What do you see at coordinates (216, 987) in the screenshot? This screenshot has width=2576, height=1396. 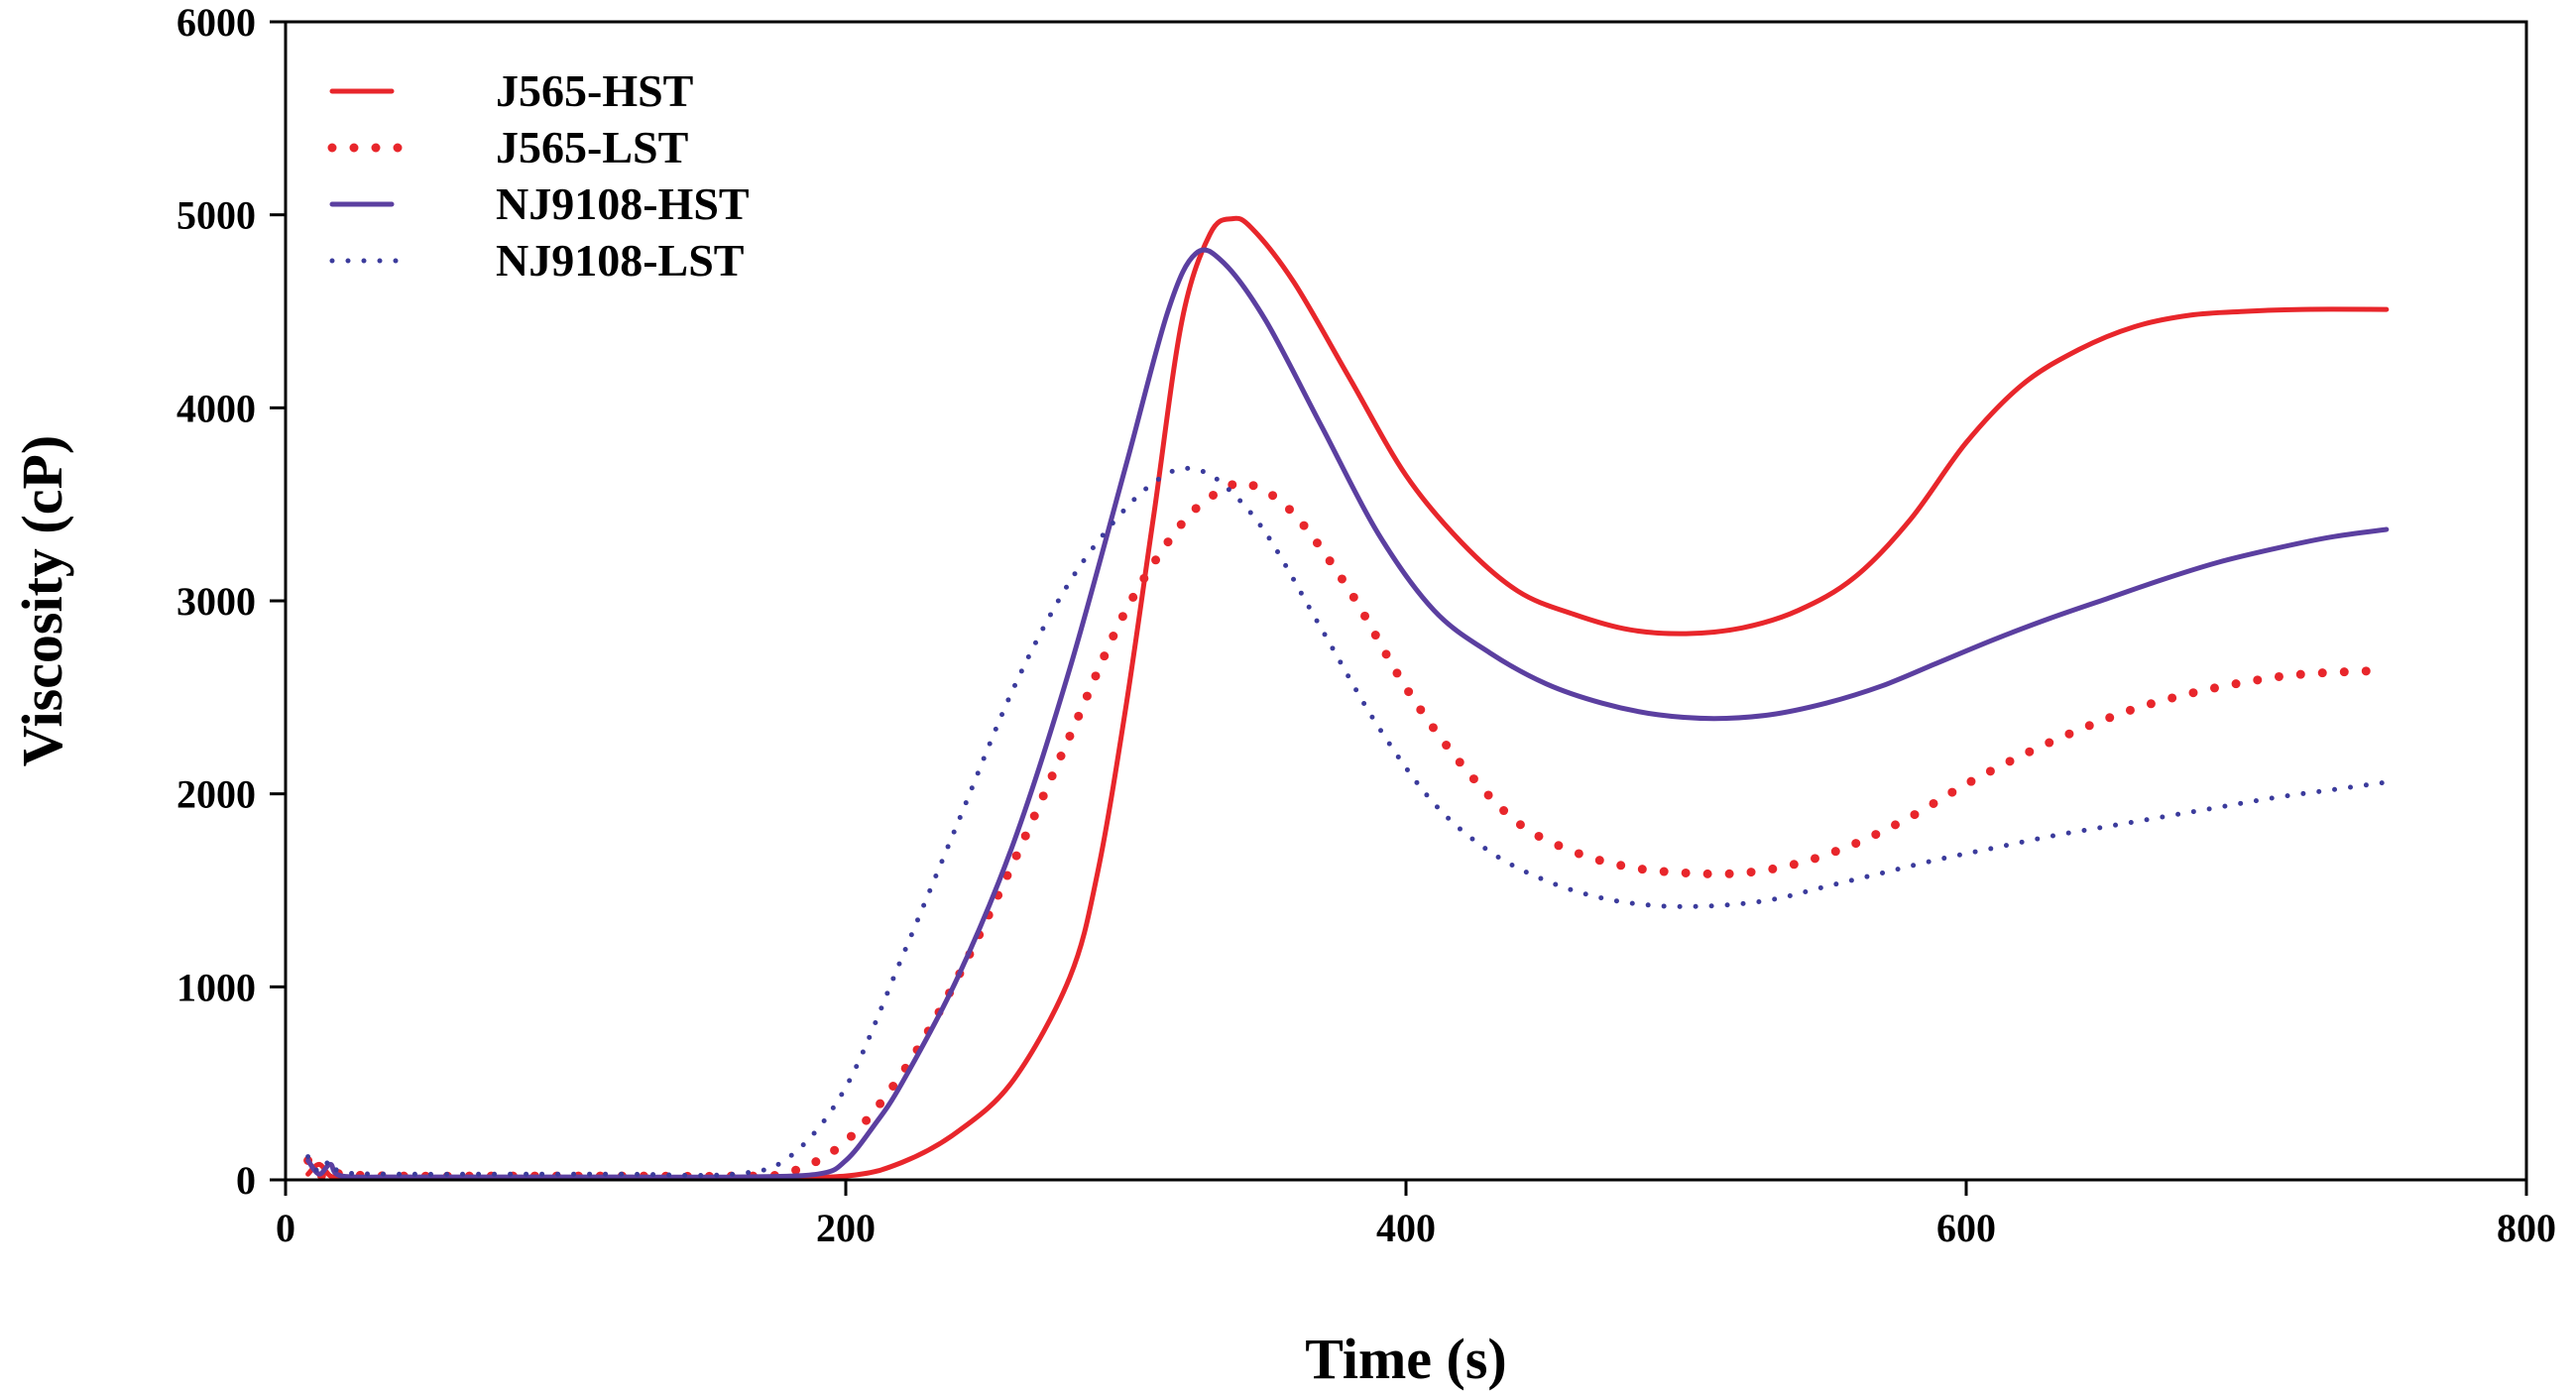 I see `y-tick-label: 1000` at bounding box center [216, 987].